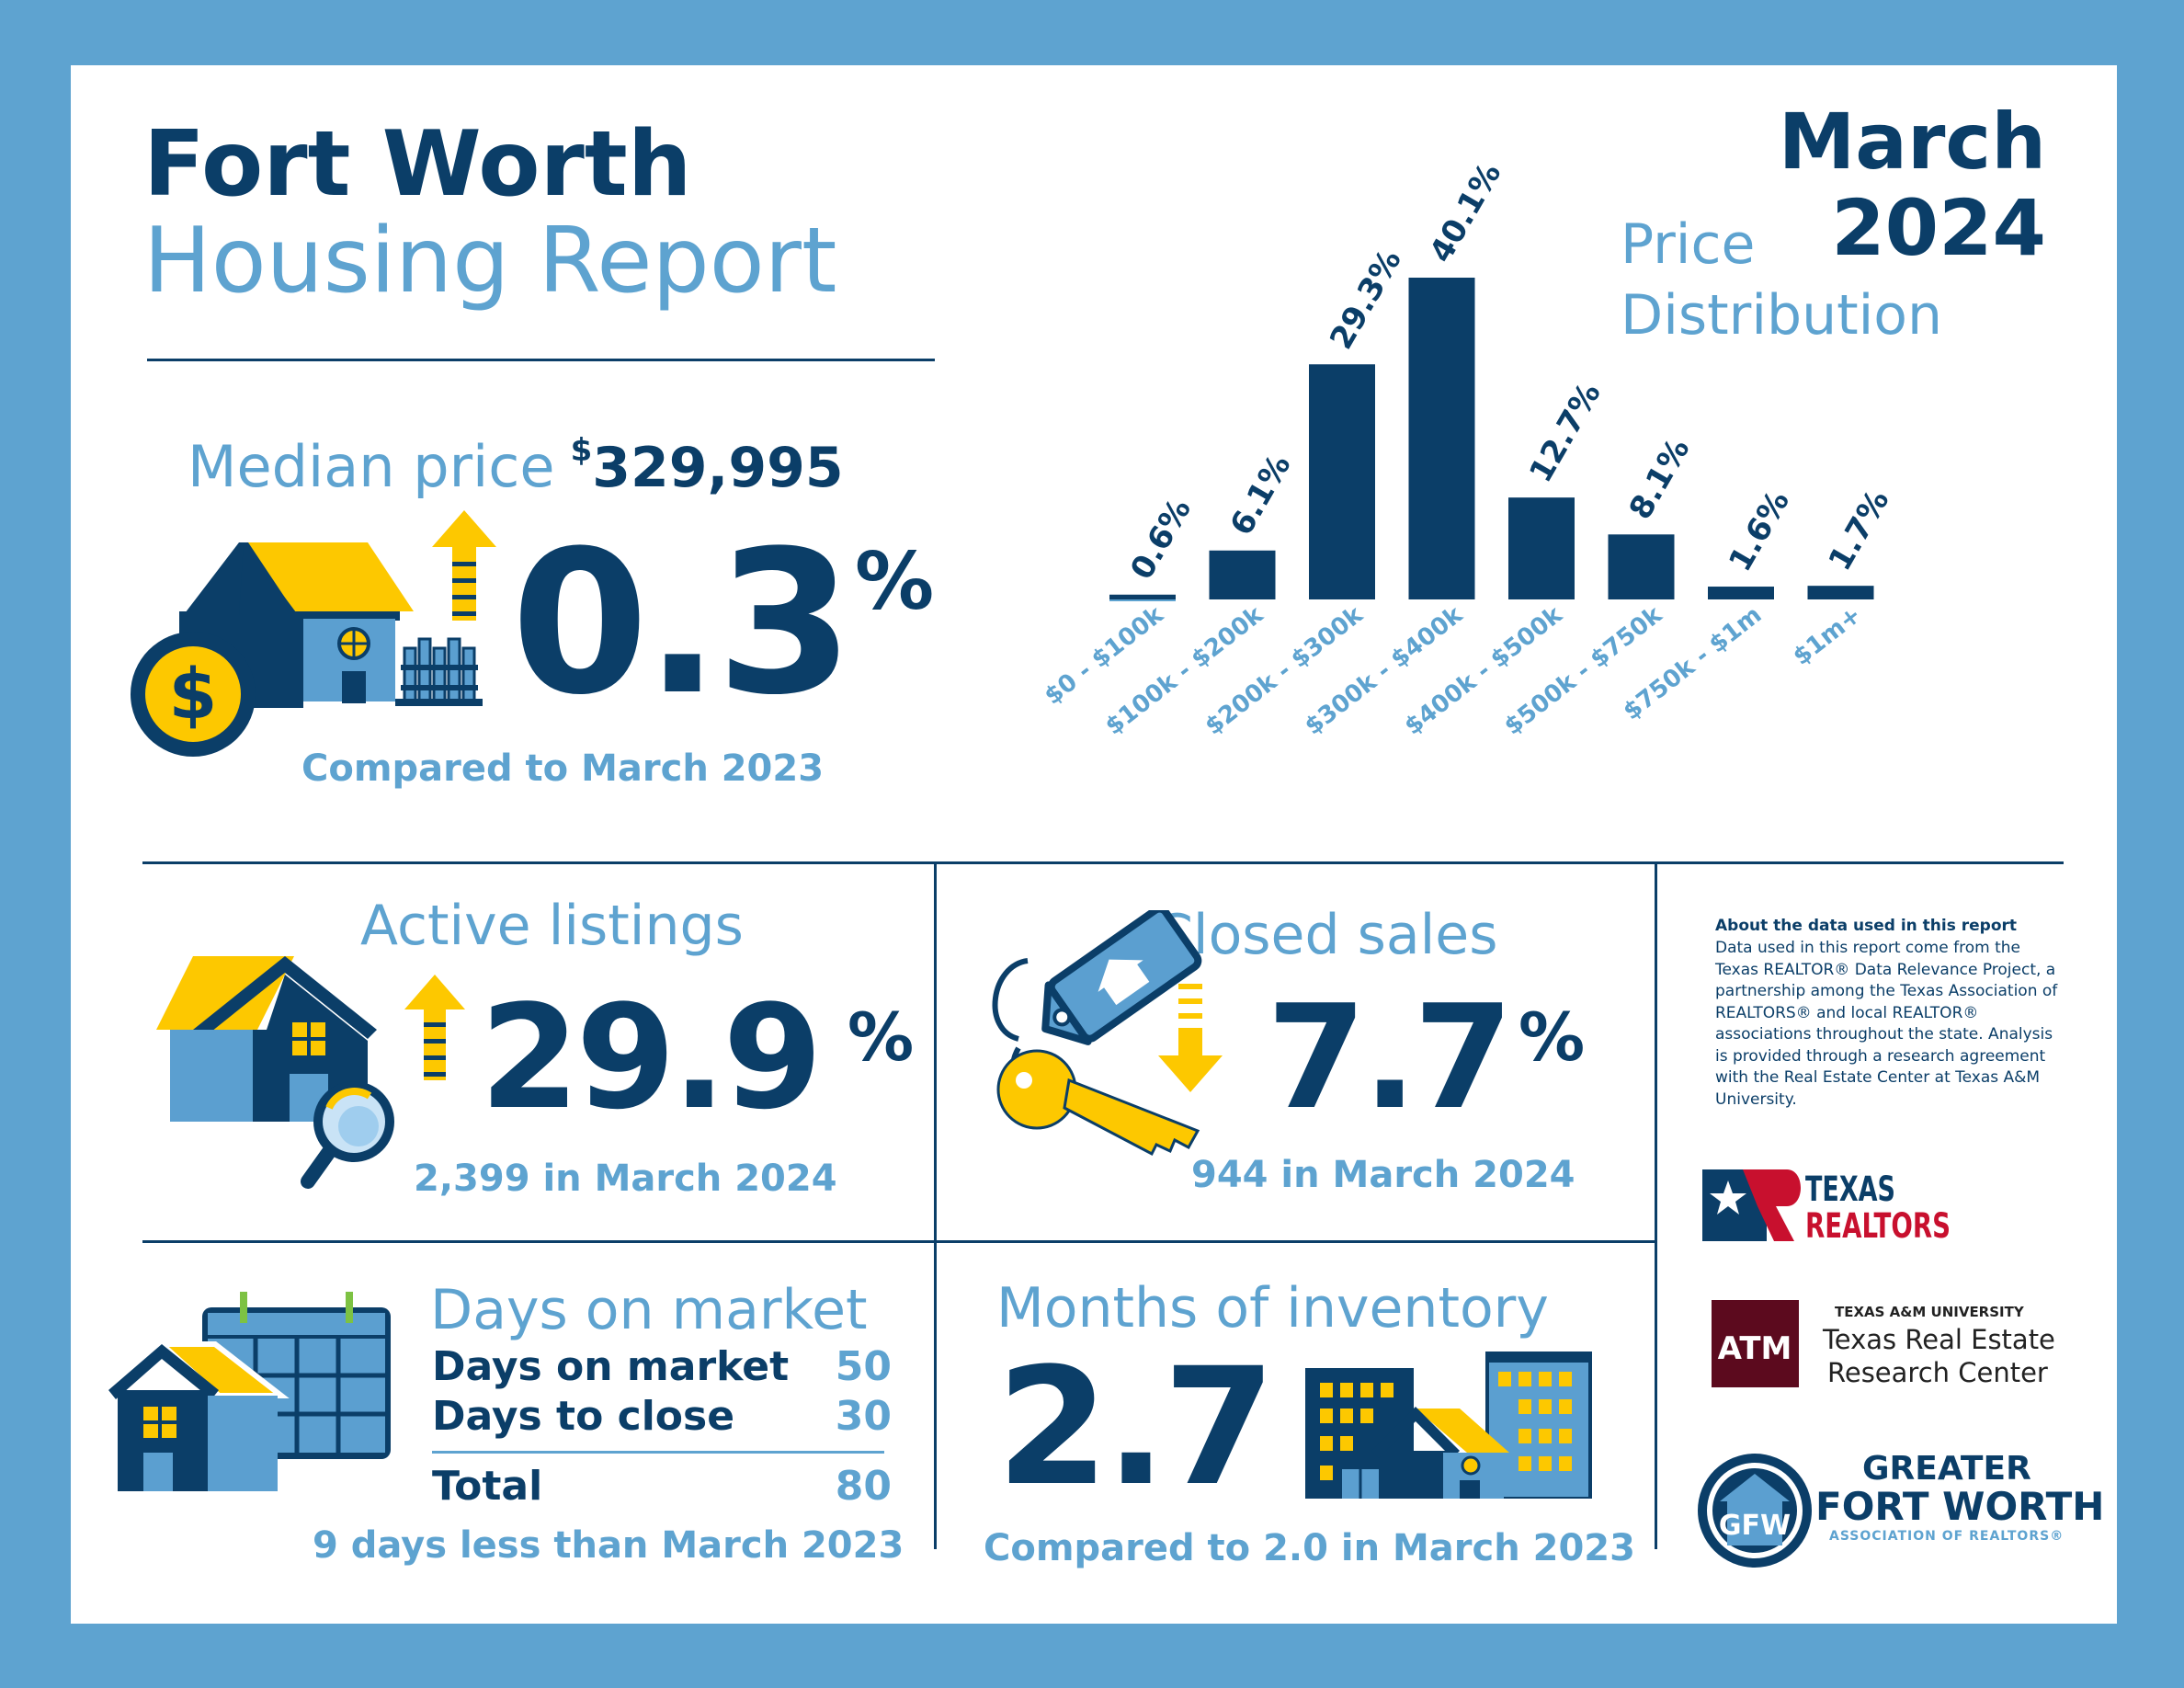  I want to click on tamu-logo: ATM, so click(1755, 1344).